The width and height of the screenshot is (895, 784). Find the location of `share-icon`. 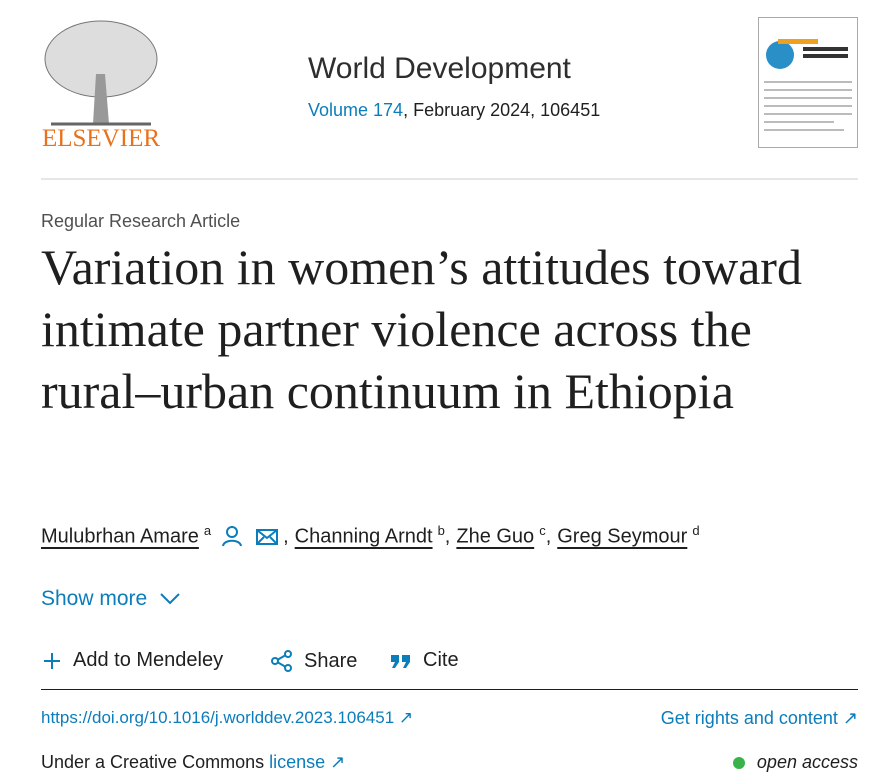

share-icon is located at coordinates (281, 661).